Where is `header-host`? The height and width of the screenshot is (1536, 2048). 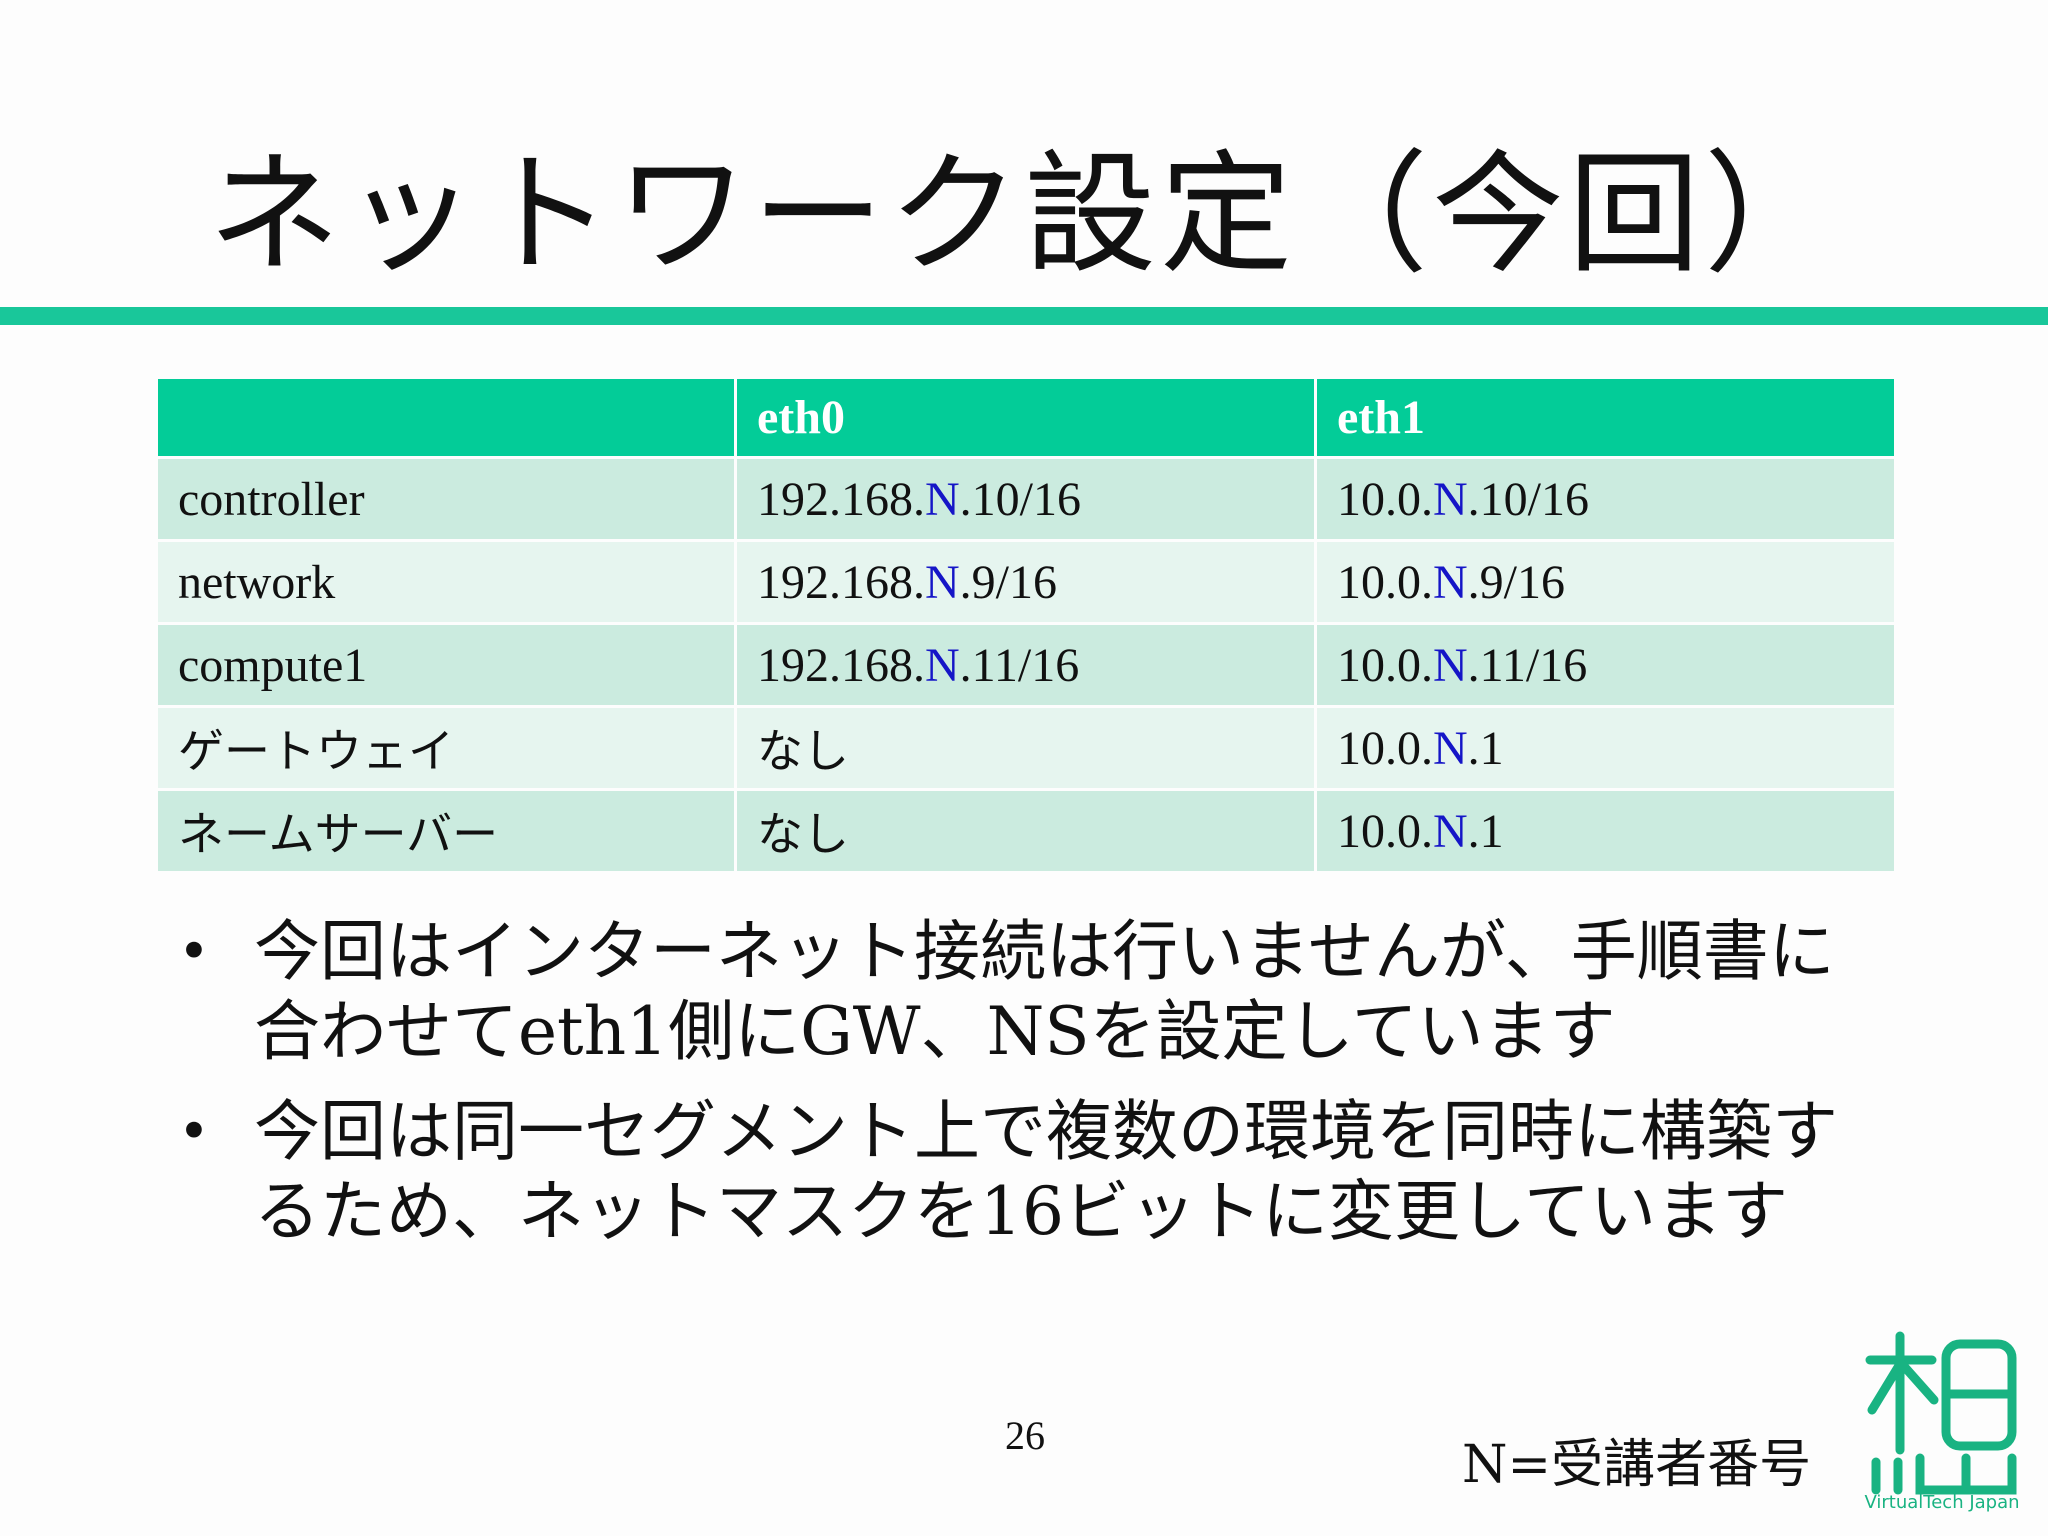
header-host is located at coordinates (446, 417).